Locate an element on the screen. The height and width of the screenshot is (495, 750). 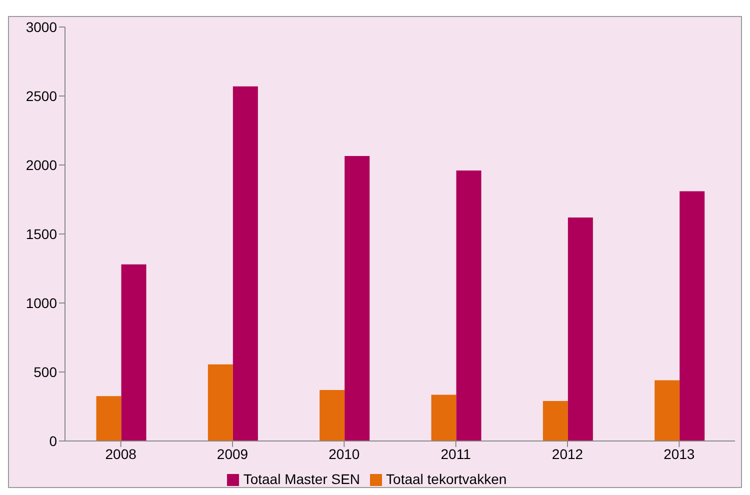
legend-label: Totaal tekortvakken is located at coordinates (446, 479).